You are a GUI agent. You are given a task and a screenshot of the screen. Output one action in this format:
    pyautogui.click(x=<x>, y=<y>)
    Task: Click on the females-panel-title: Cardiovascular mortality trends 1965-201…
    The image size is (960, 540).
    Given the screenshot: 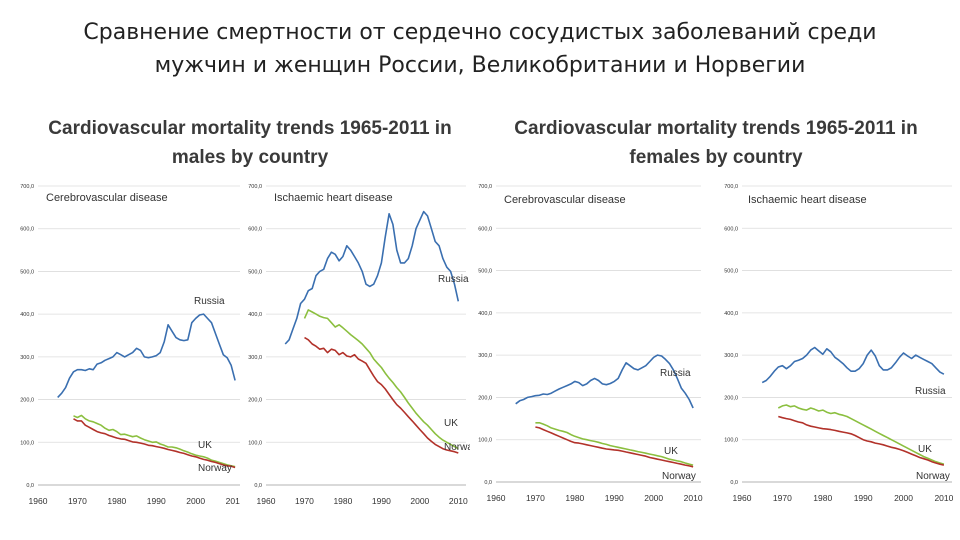 What is the action you would take?
    pyautogui.click(x=716, y=143)
    